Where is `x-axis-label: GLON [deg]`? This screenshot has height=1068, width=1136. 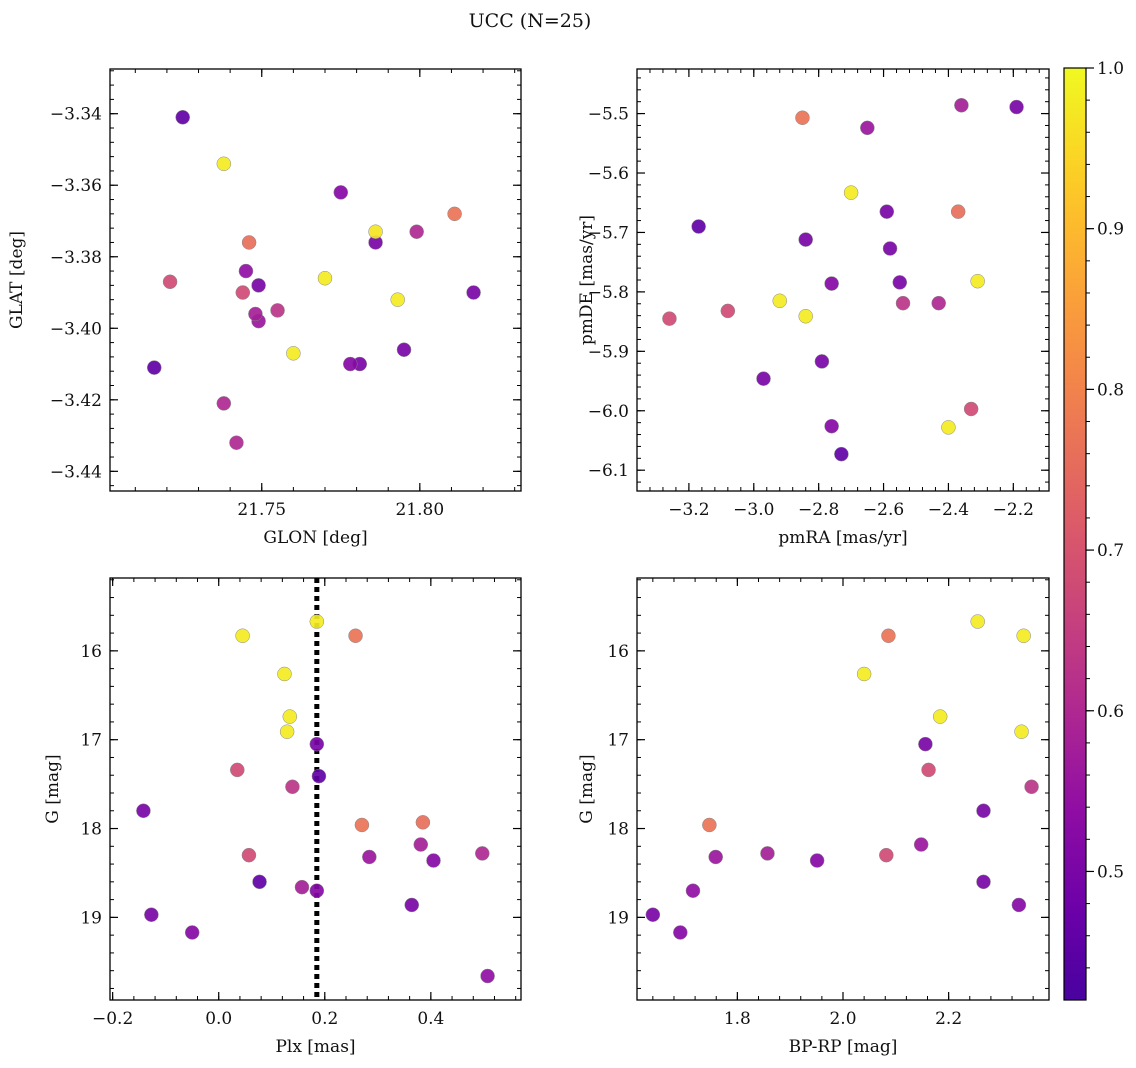 x-axis-label: GLON [deg] is located at coordinates (315, 538).